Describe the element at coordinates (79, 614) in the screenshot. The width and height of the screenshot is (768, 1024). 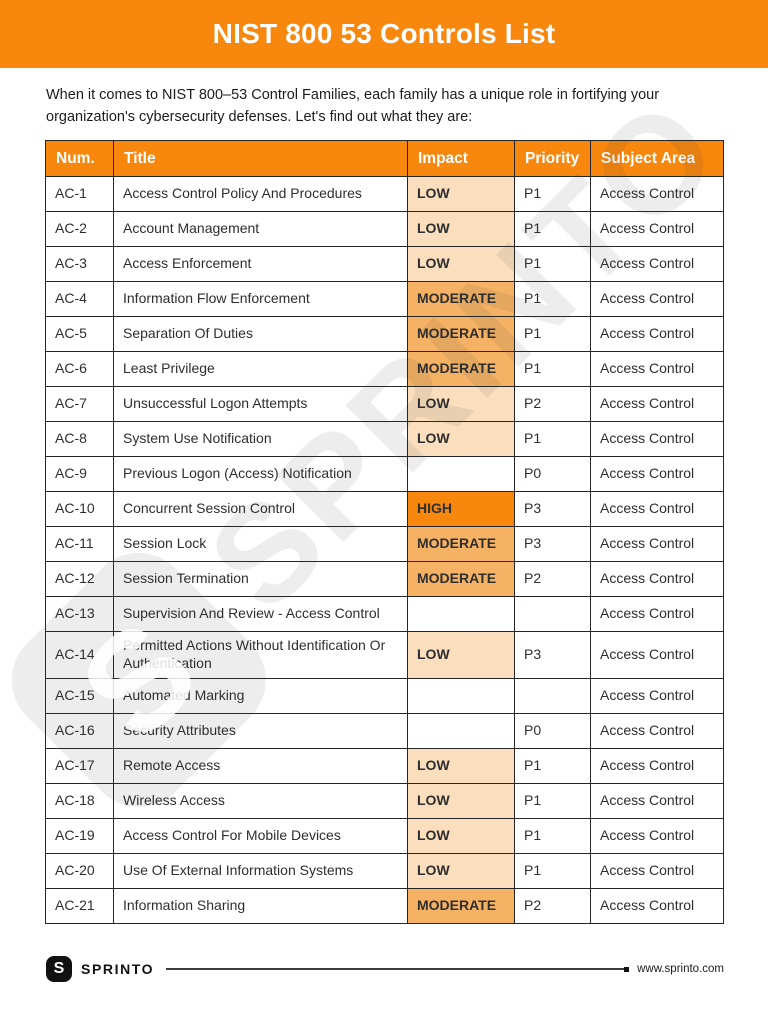
I see `num-cell: AC-13` at that location.